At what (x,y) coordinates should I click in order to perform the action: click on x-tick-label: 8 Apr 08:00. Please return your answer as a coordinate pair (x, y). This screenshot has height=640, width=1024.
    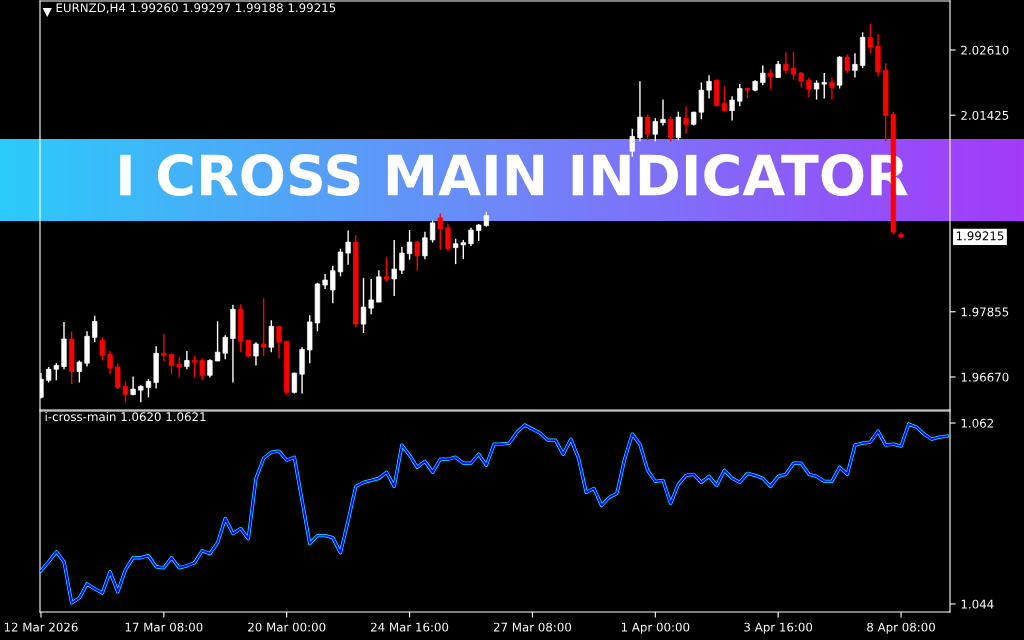
    Looking at the image, I should click on (901, 628).